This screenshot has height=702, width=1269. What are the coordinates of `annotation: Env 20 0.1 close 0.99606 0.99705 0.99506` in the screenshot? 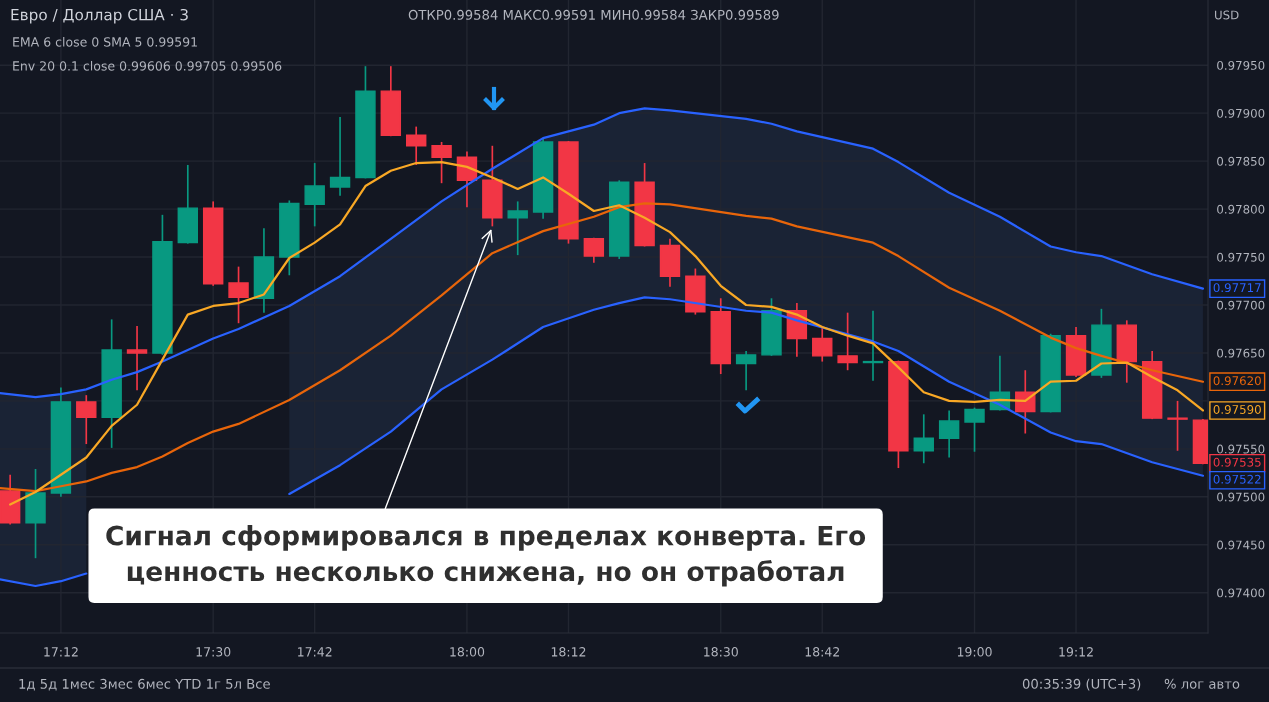 It's located at (147, 65).